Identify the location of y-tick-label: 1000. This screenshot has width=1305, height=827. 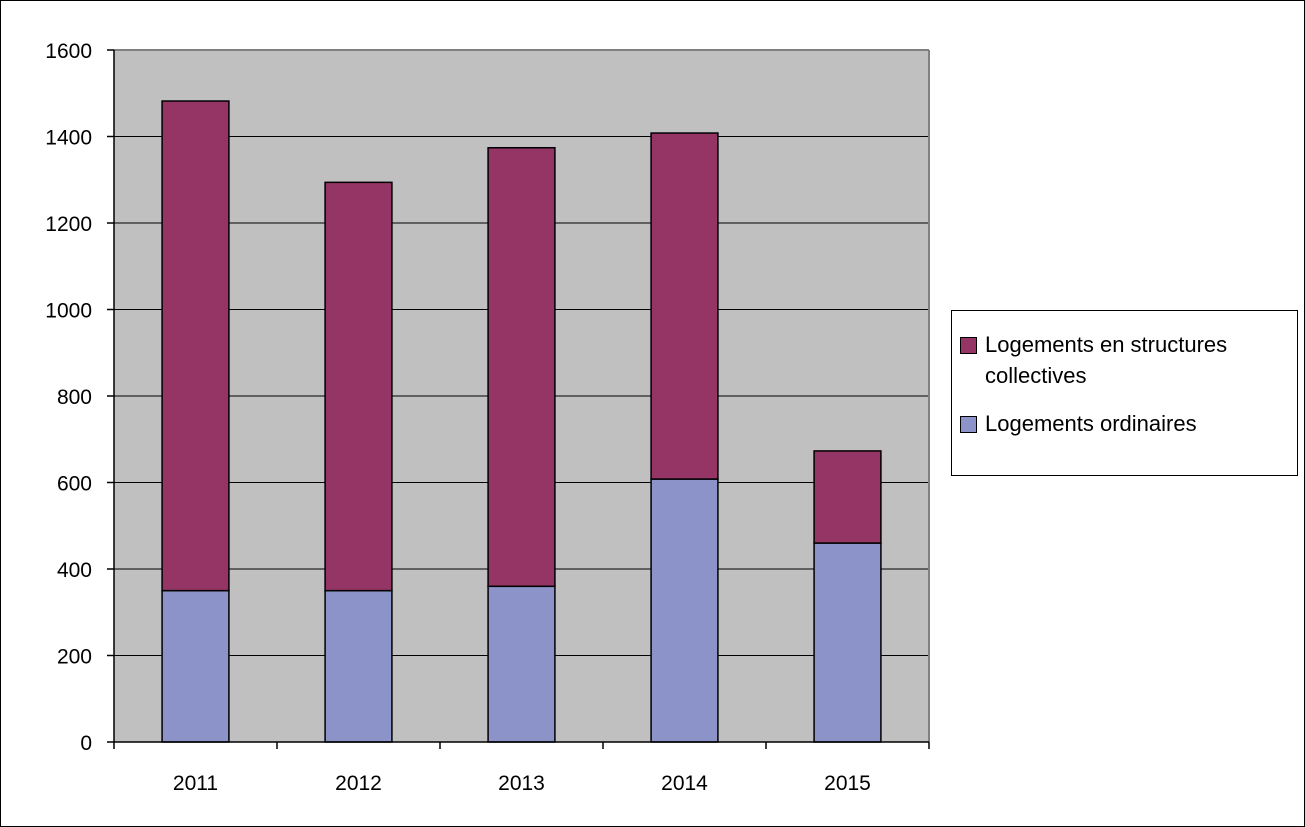
(68, 311).